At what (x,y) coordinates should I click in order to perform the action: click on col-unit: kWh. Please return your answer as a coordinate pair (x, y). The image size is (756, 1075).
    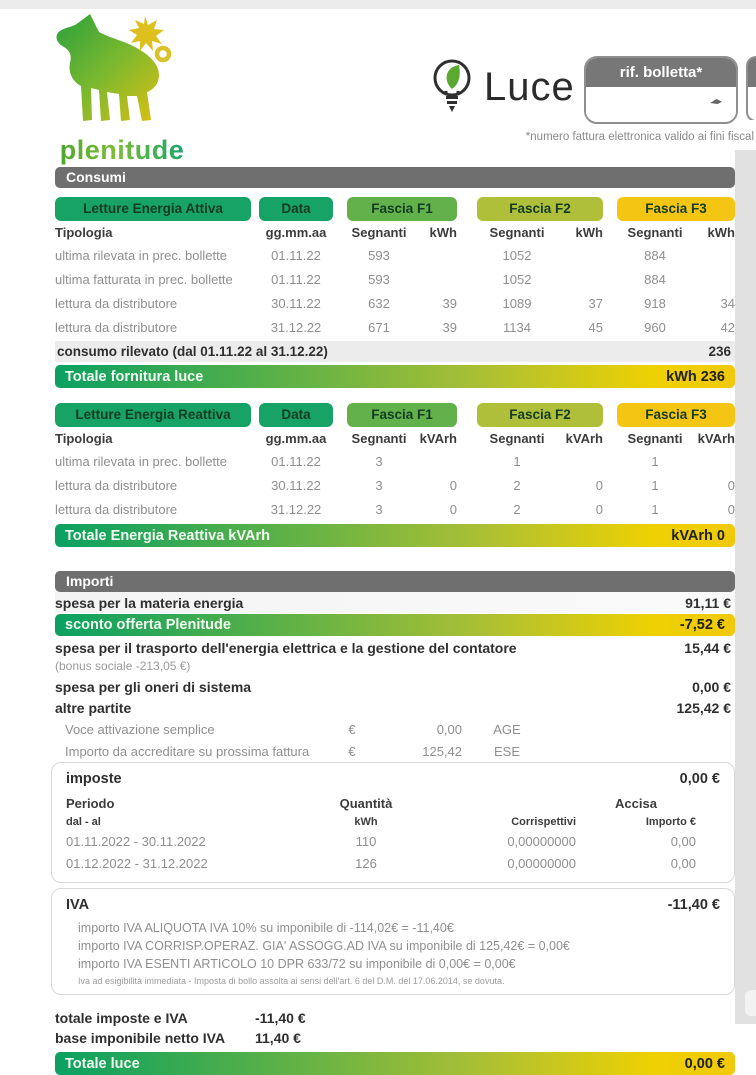
    Looking at the image, I should click on (589, 232).